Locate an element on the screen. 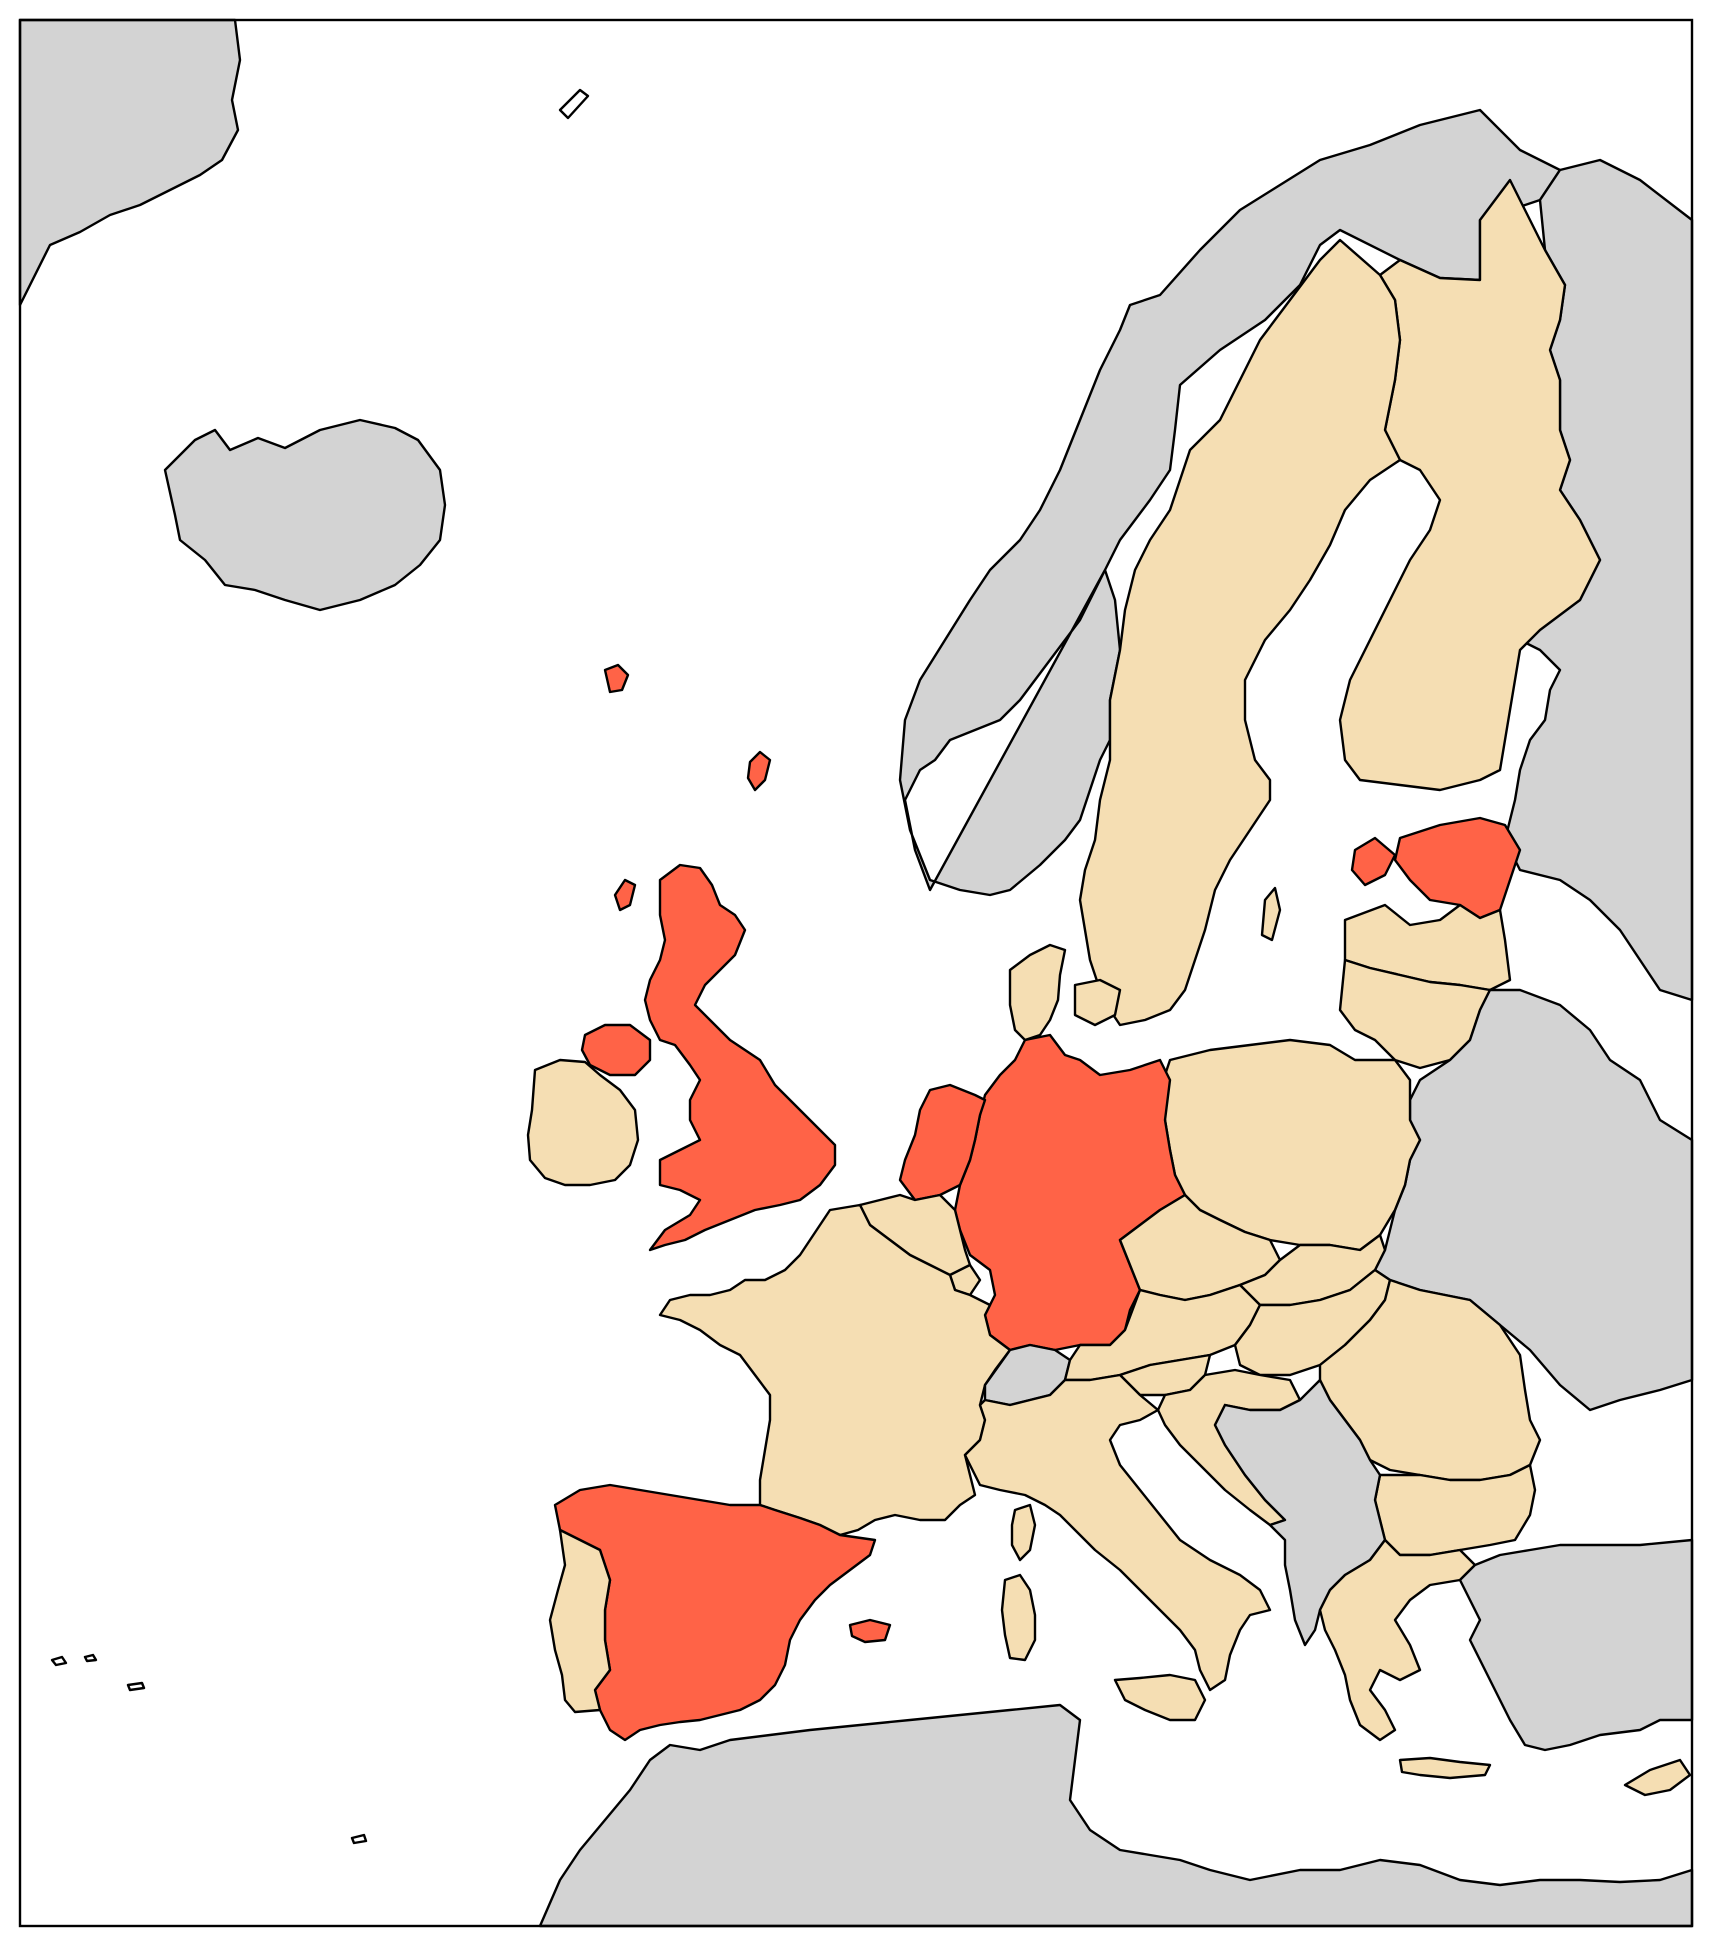 This screenshot has height=1946, width=1712. region-turkey is located at coordinates (1576, 1645).